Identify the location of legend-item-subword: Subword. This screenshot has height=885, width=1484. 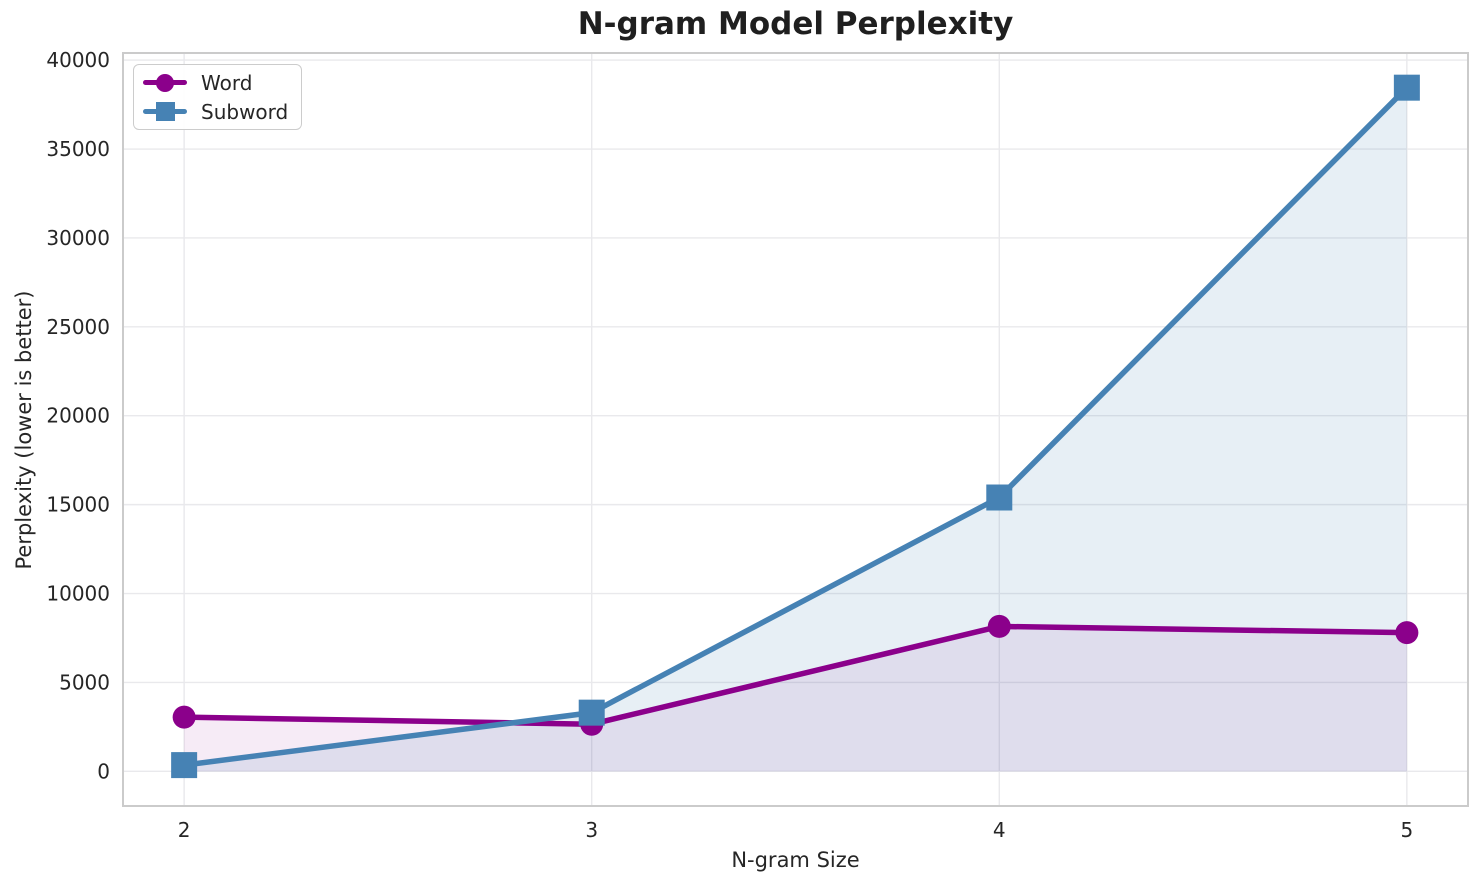
(216, 111).